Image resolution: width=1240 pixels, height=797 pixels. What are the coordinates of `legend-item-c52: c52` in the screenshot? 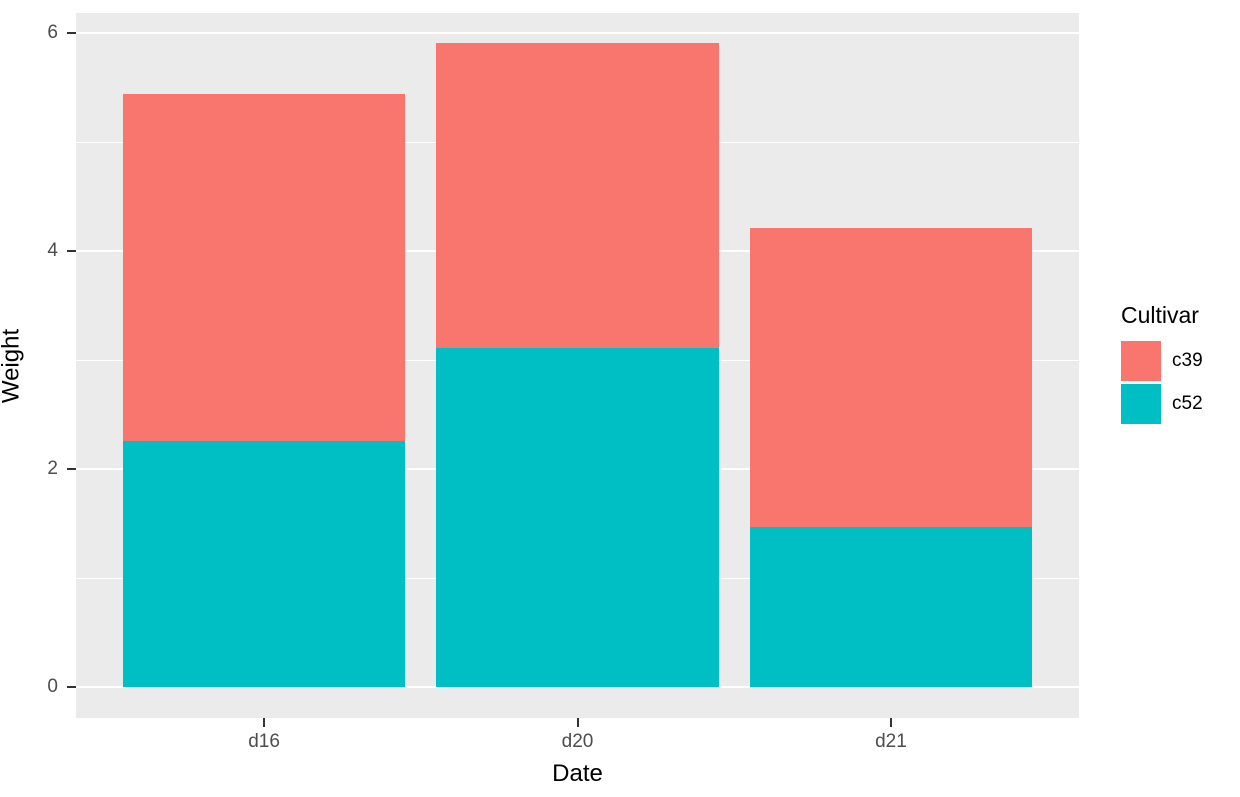 It's located at (1162, 404).